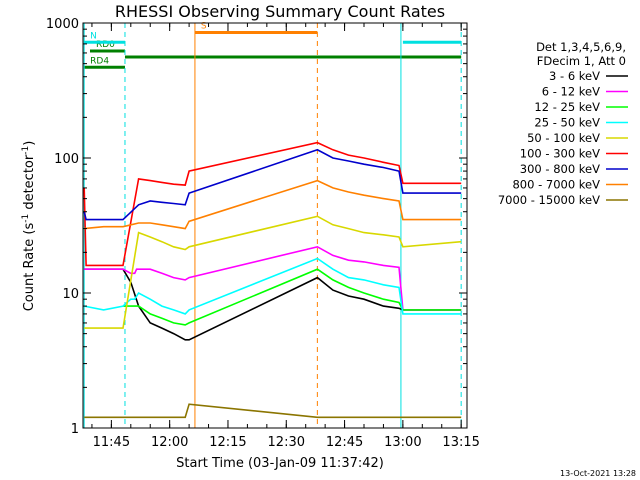 The height and width of the screenshot is (480, 640). I want to click on y-axis-label: Count Rate (s-1 detector-1), so click(29, 226).